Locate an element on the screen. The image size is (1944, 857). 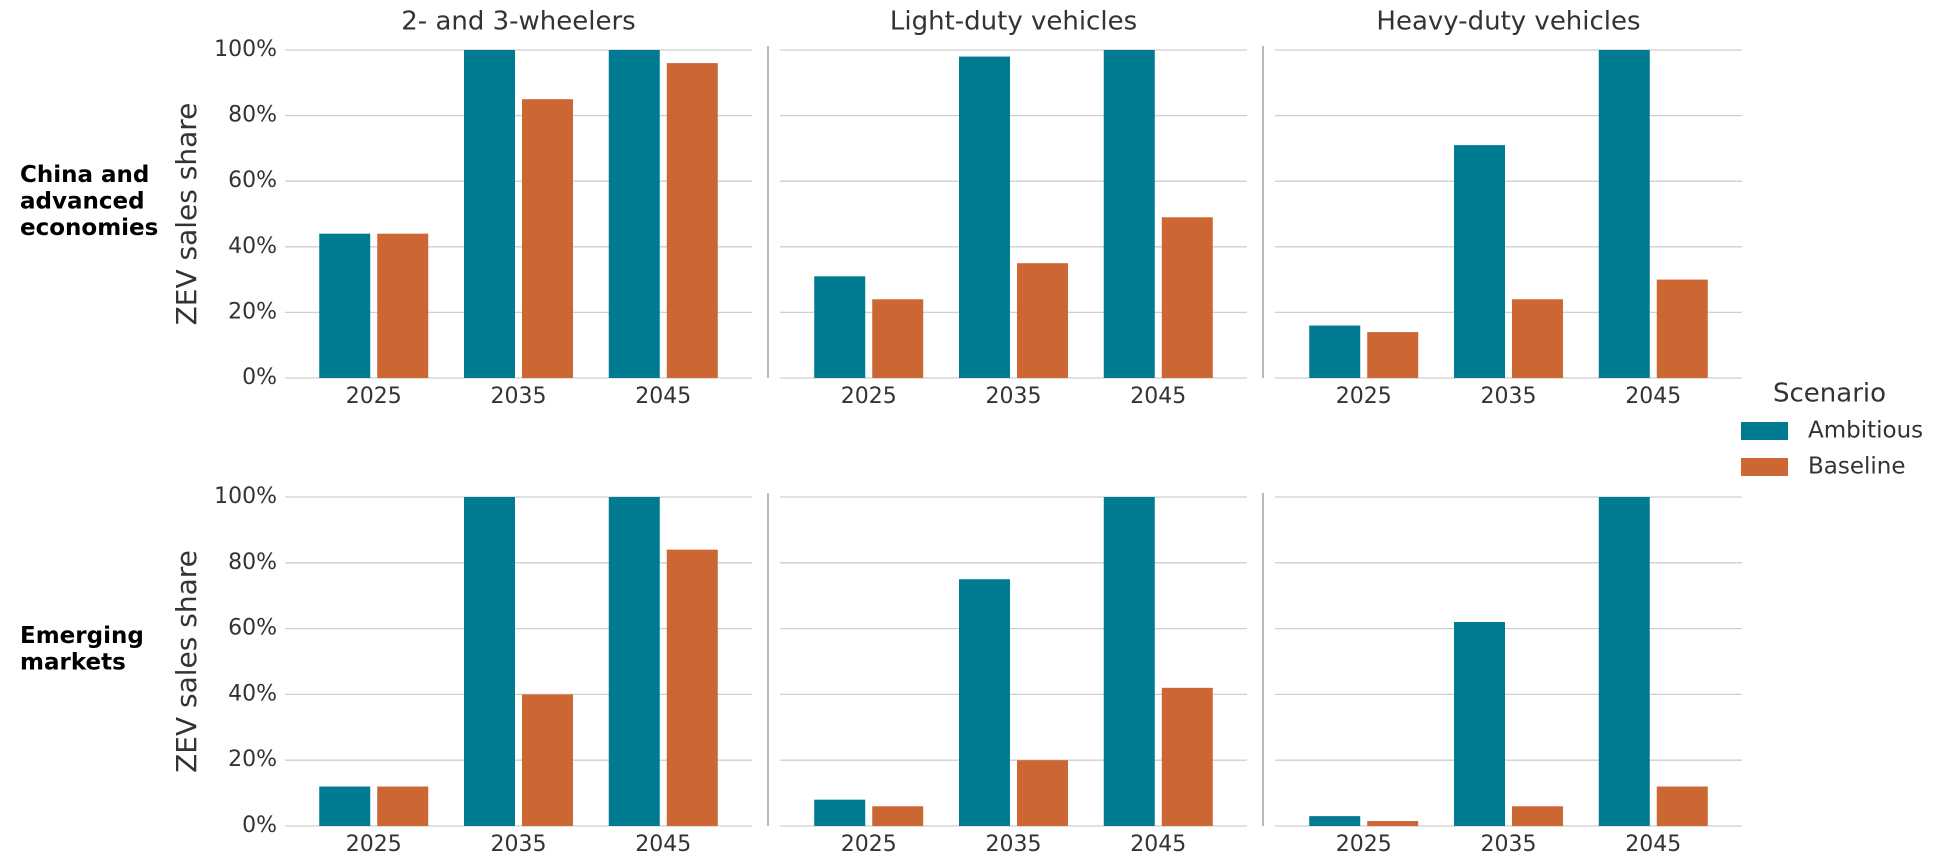
legend-title: Scenario is located at coordinates (1829, 394).